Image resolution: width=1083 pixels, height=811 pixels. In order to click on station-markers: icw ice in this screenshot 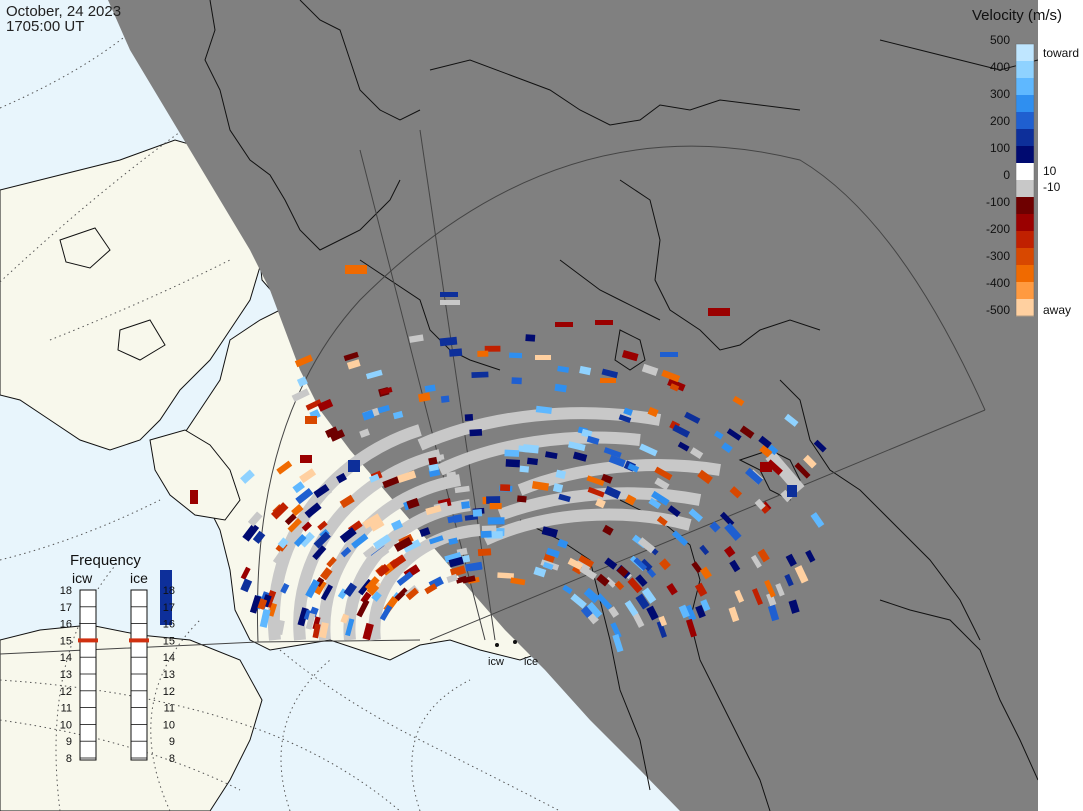, I will do `click(513, 654)`.